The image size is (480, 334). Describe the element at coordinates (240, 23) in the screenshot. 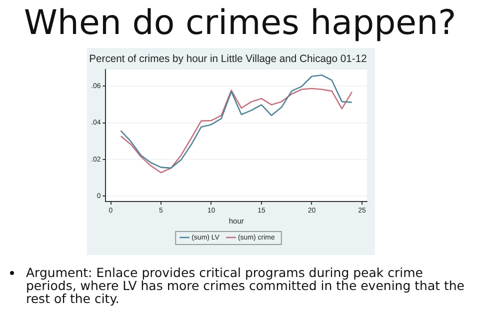

I see `chart-title: When do crimes happen?` at that location.